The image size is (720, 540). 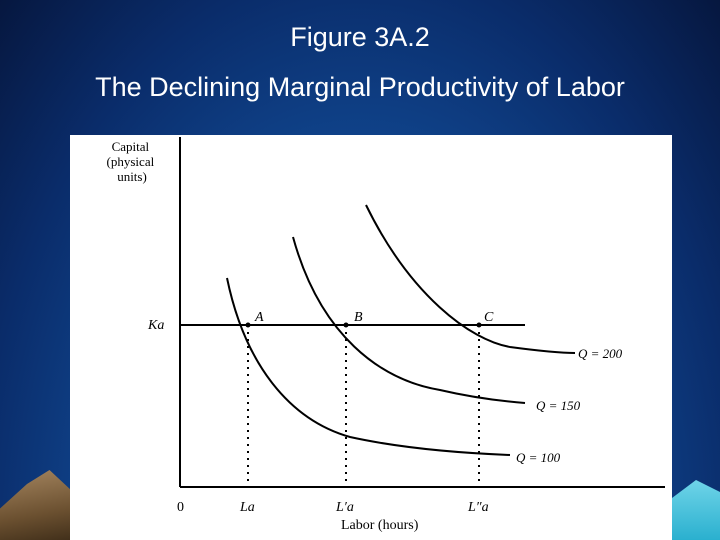 I want to click on isoquant-q100, so click(x=368, y=366).